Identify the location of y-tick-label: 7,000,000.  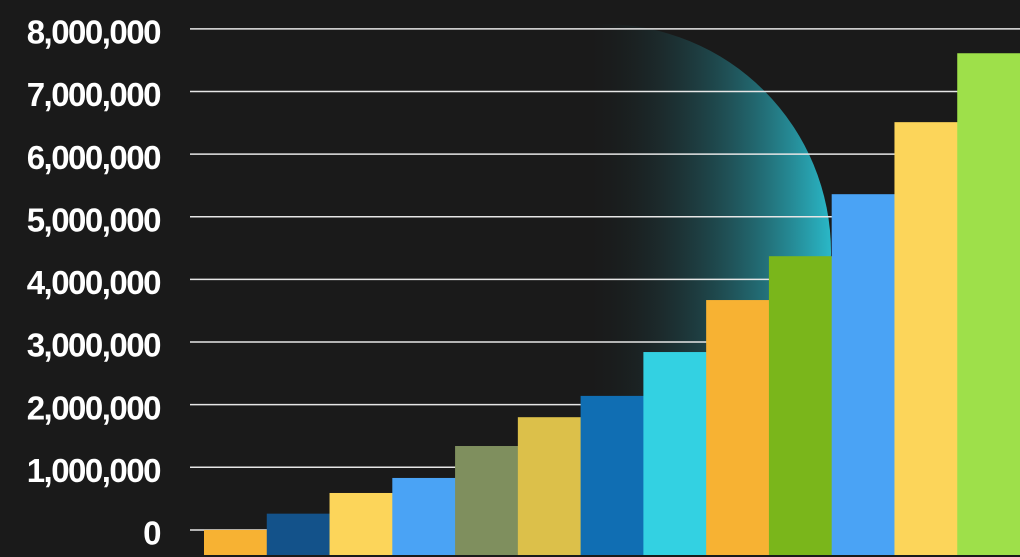
(93, 94).